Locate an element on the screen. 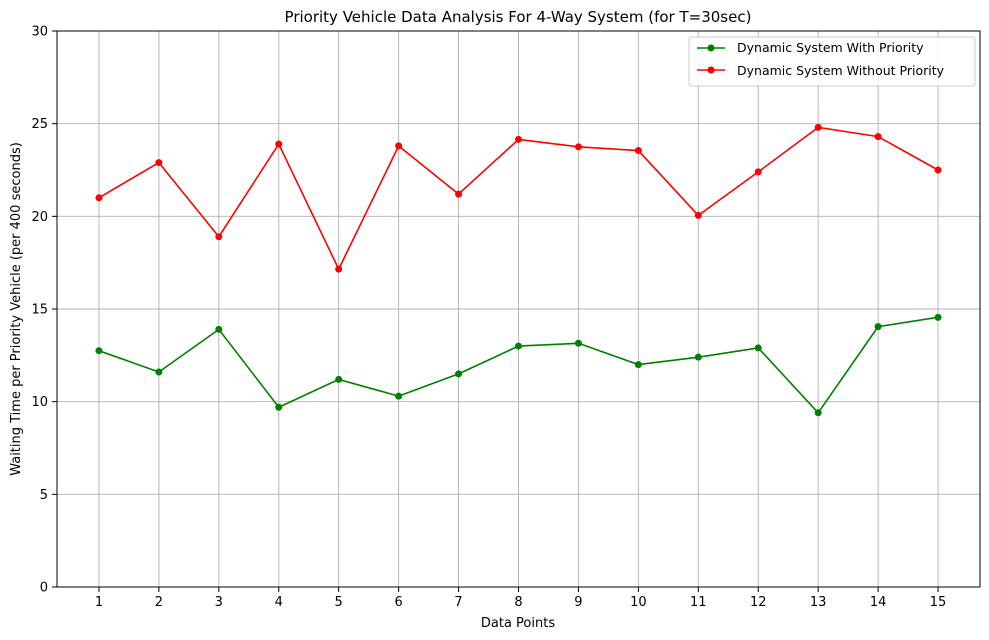  y-tick-label: 5 is located at coordinates (44, 495).